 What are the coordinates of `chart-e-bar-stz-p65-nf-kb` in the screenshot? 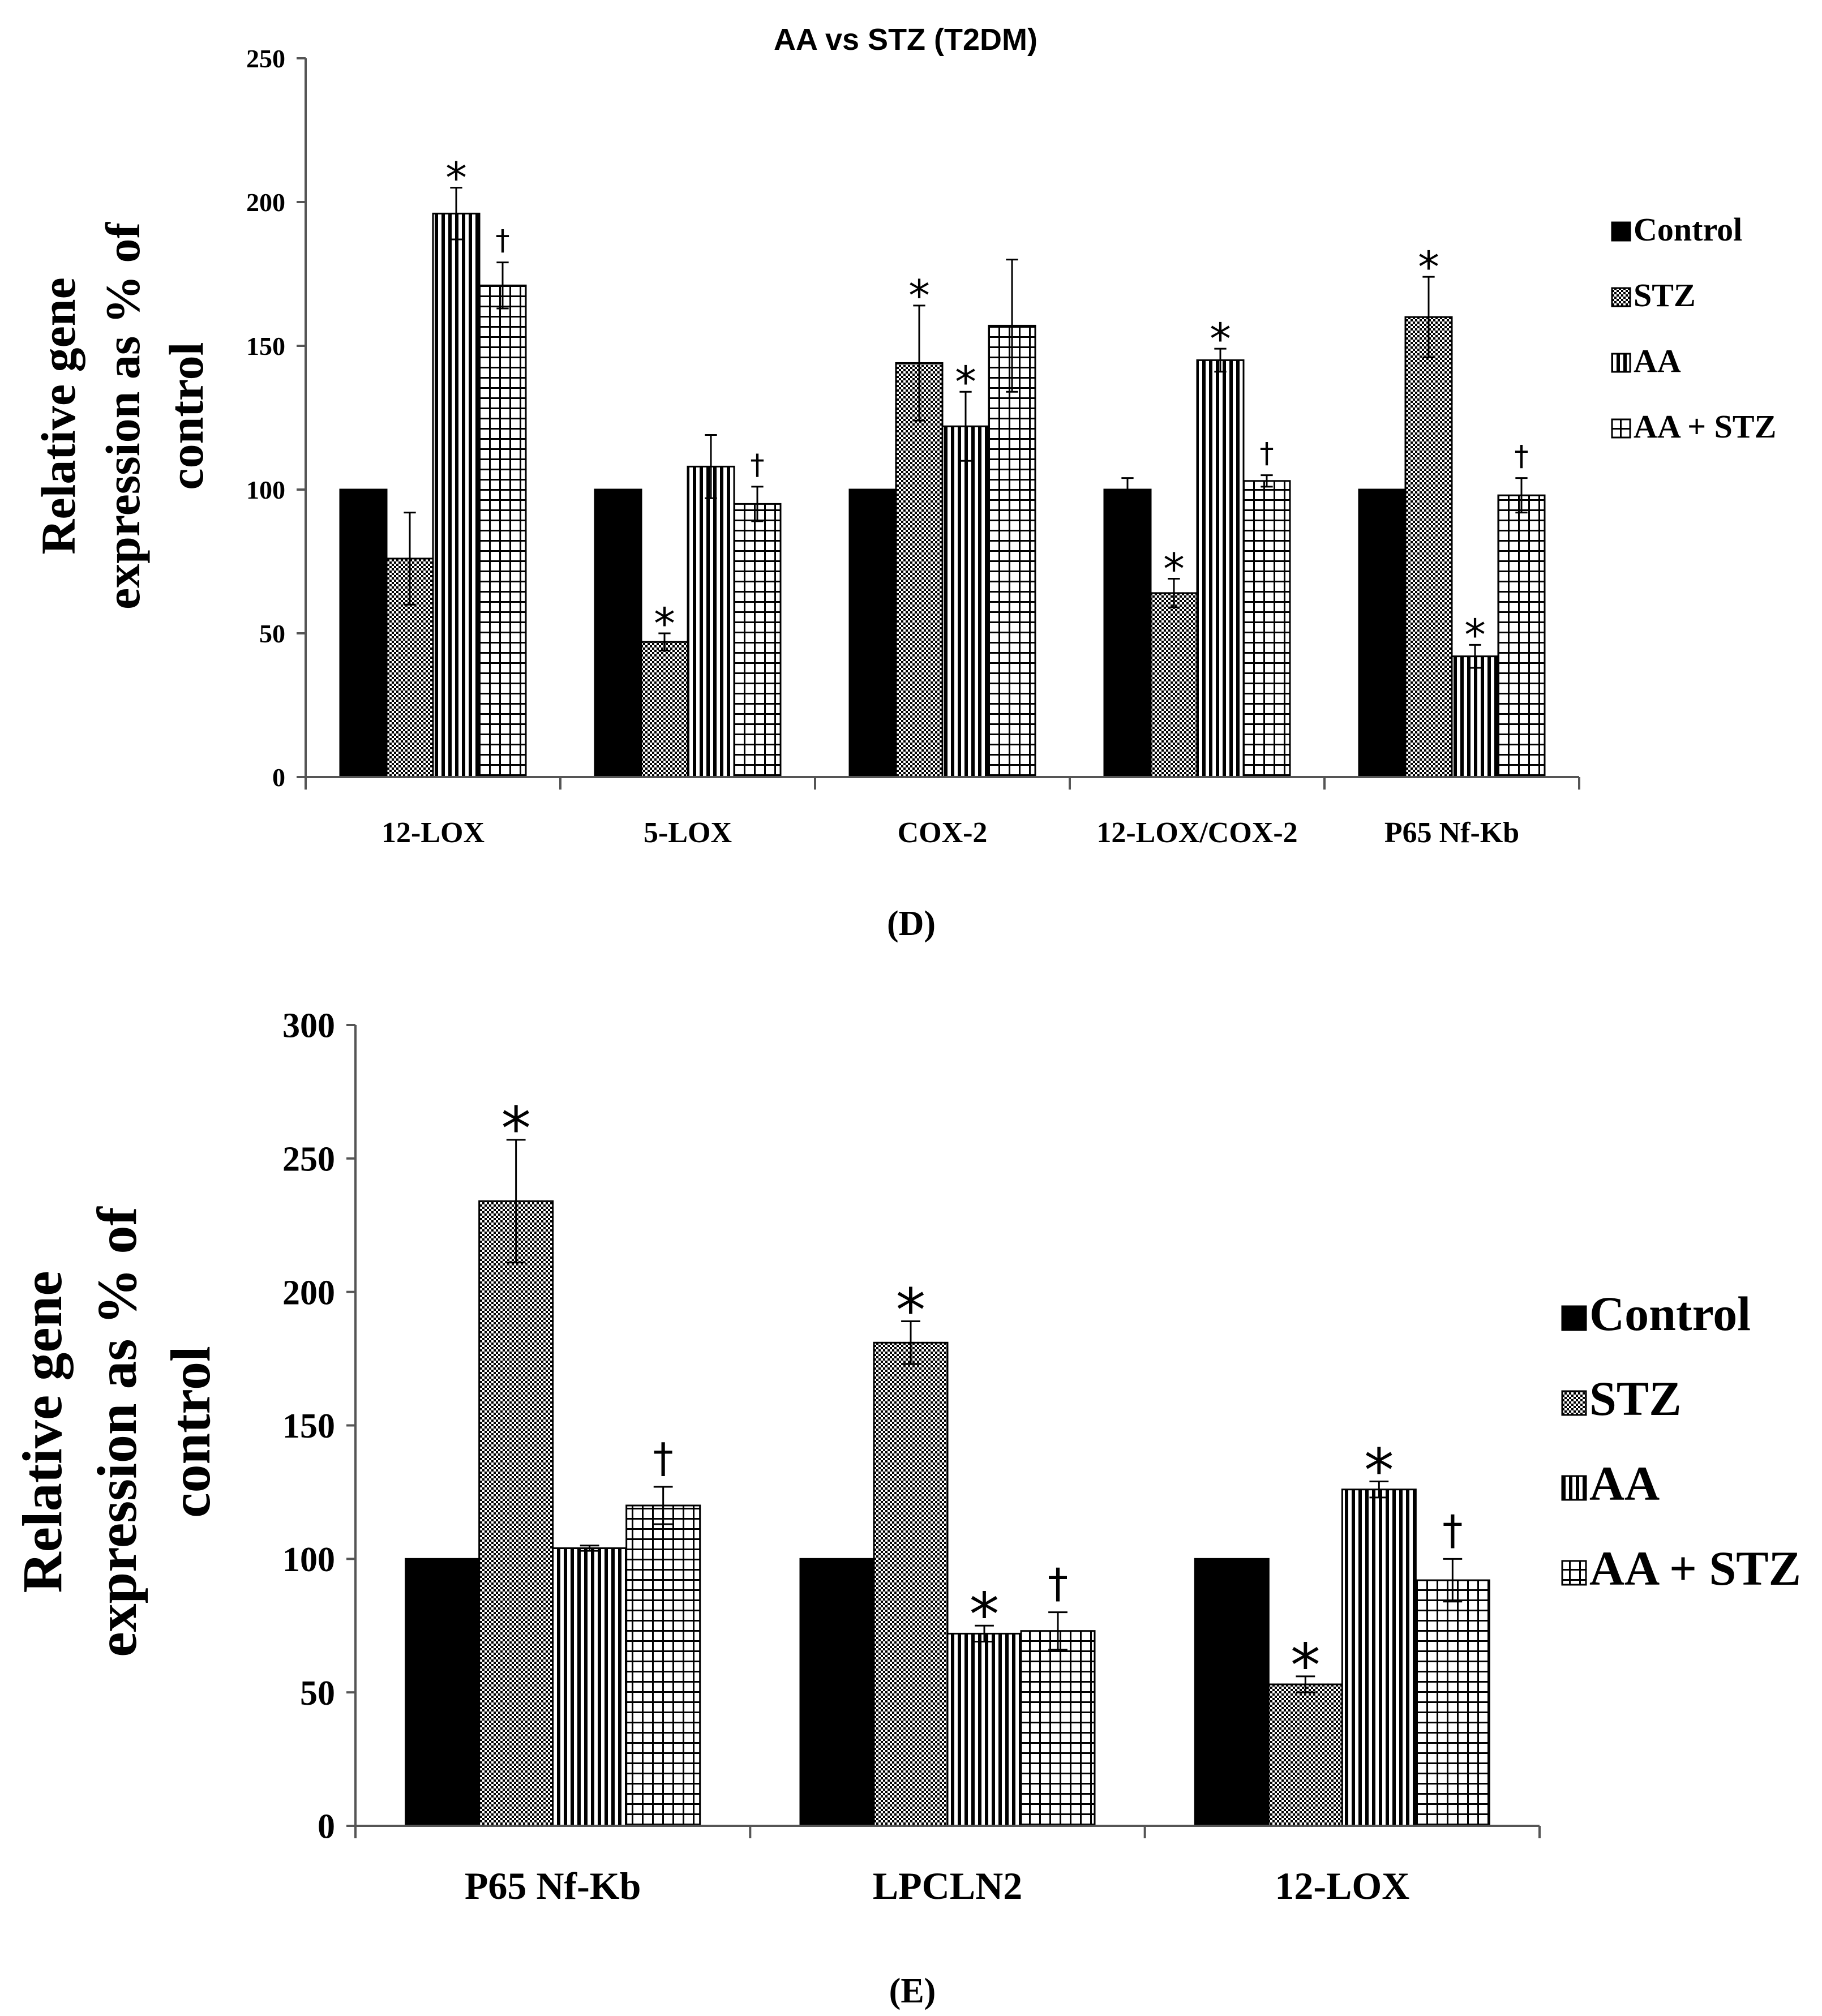 It's located at (516, 1513).